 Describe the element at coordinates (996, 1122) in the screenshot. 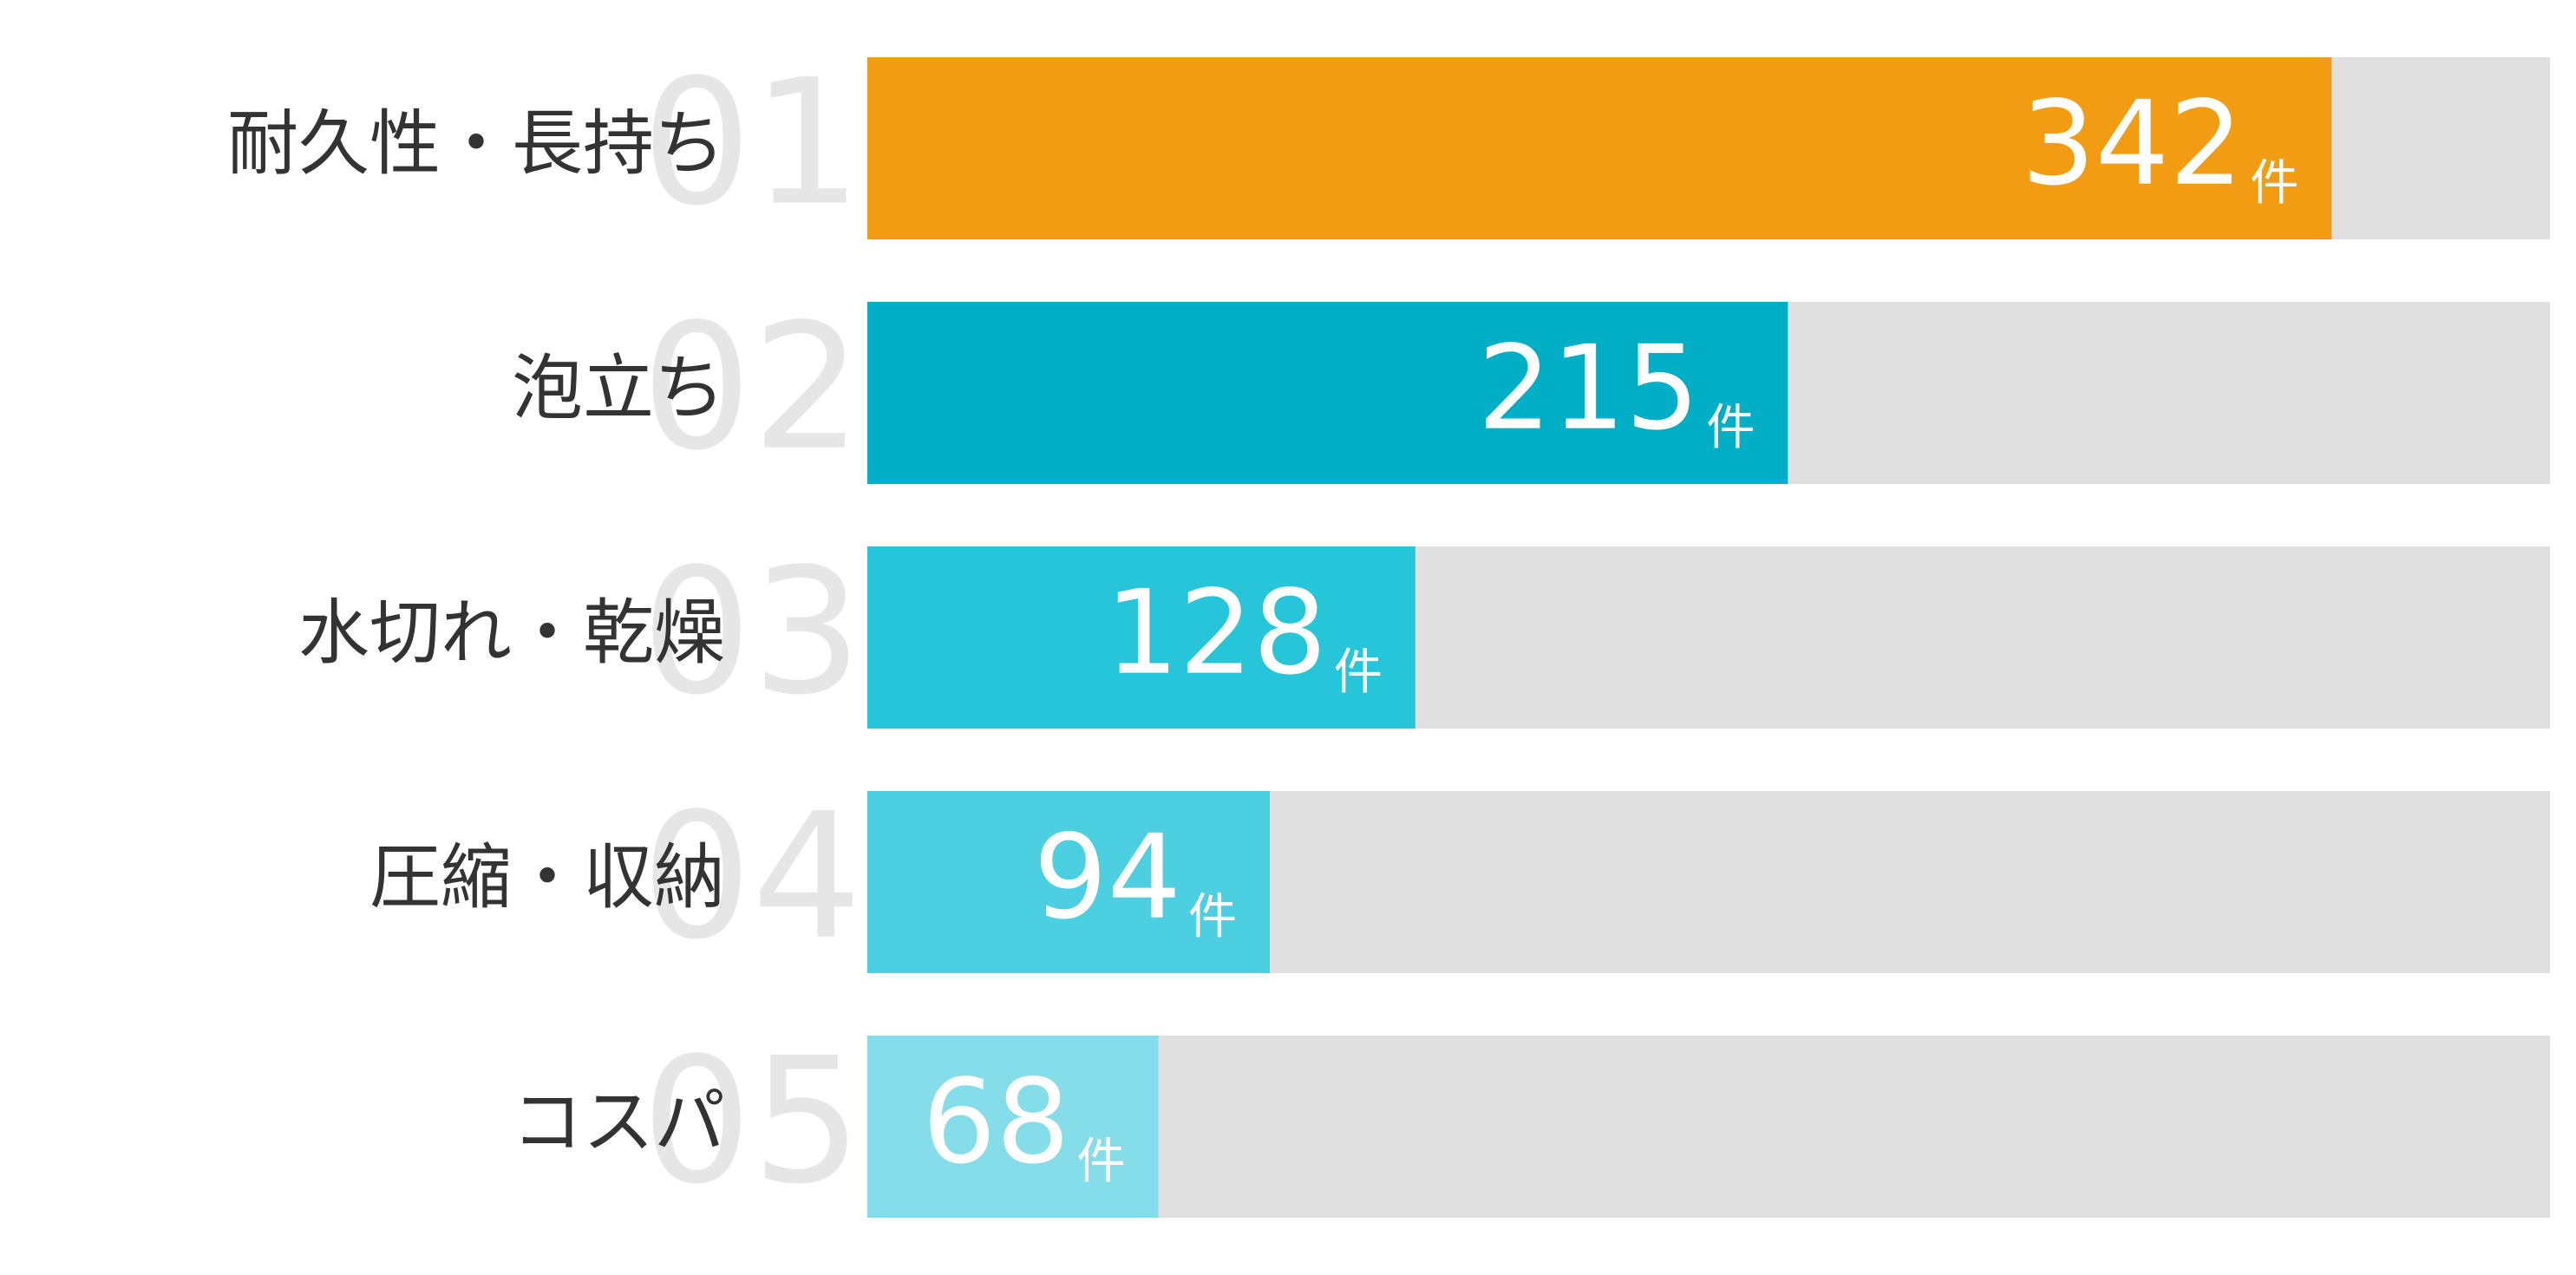

I see `value-label: 68` at that location.